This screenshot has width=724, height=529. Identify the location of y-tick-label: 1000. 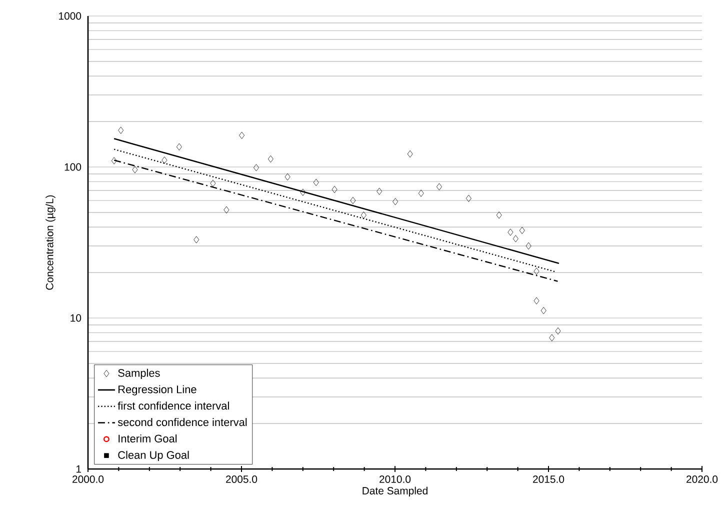
(70, 16).